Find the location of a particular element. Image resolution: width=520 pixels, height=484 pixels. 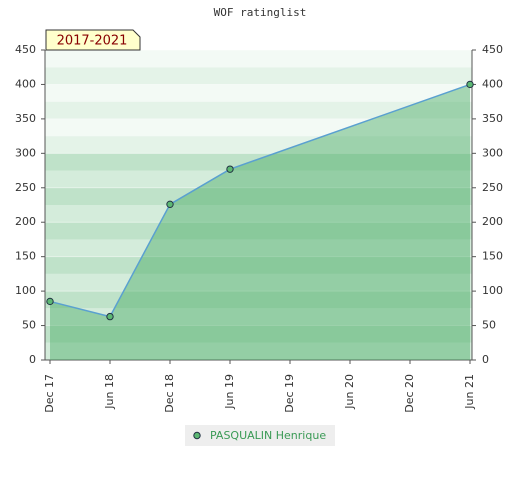

y2-tick-label: 300 is located at coordinates (492, 152).